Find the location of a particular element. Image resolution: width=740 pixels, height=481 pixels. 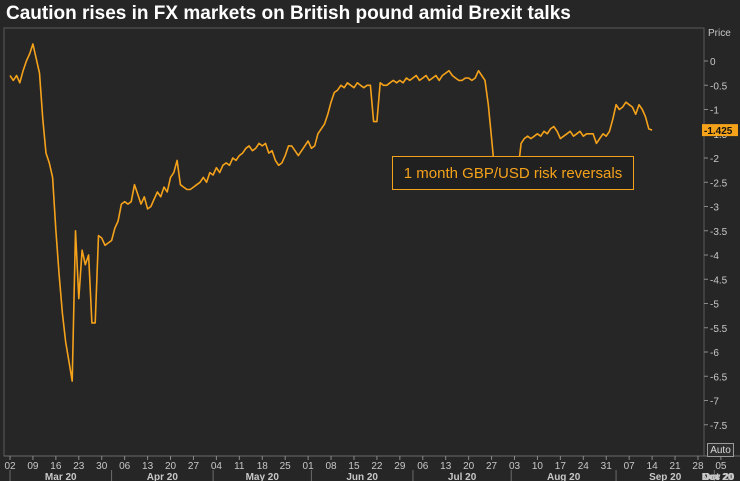

x-tick-label: 31 is located at coordinates (607, 466).